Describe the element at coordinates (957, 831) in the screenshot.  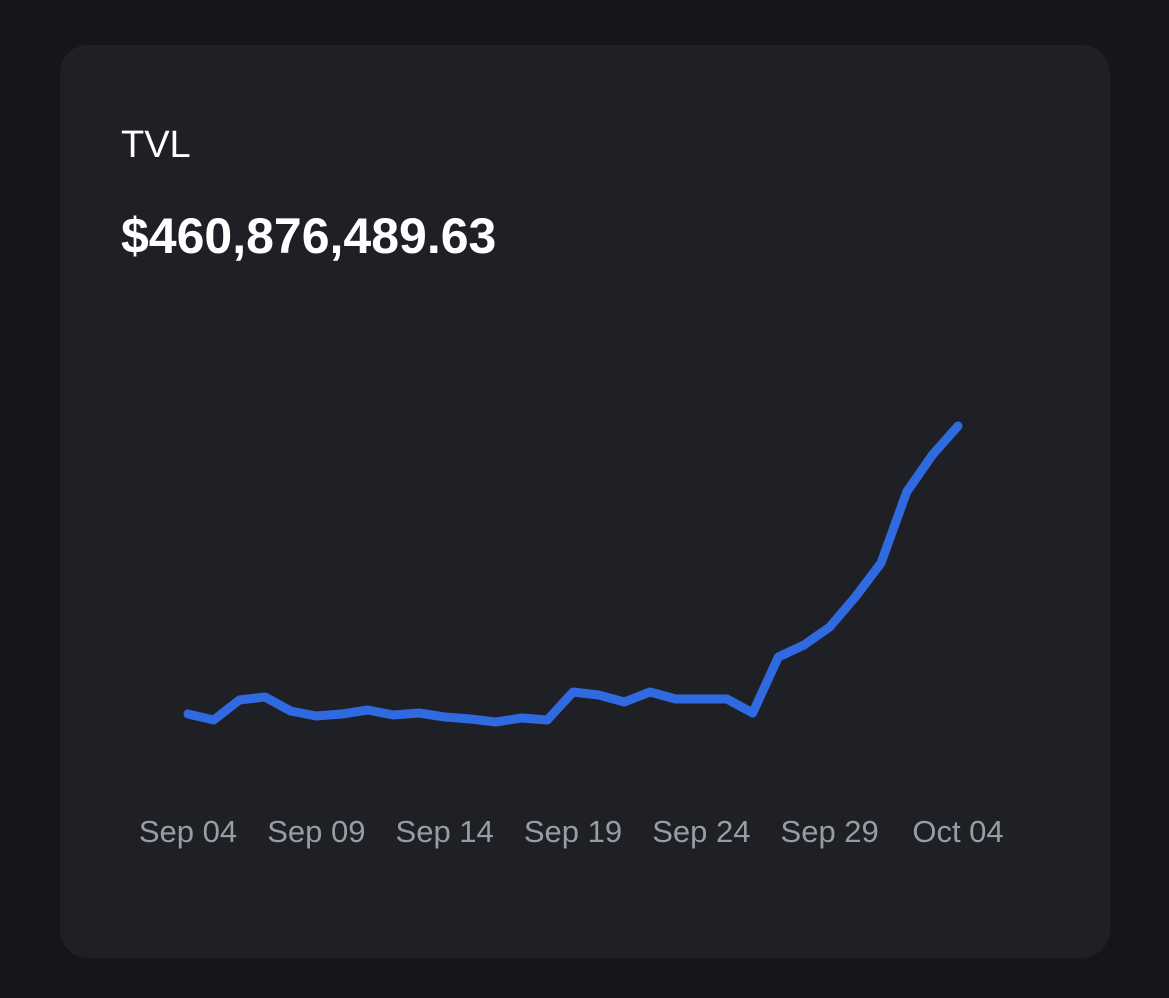
I see `x-tick-label: Oct 04` at that location.